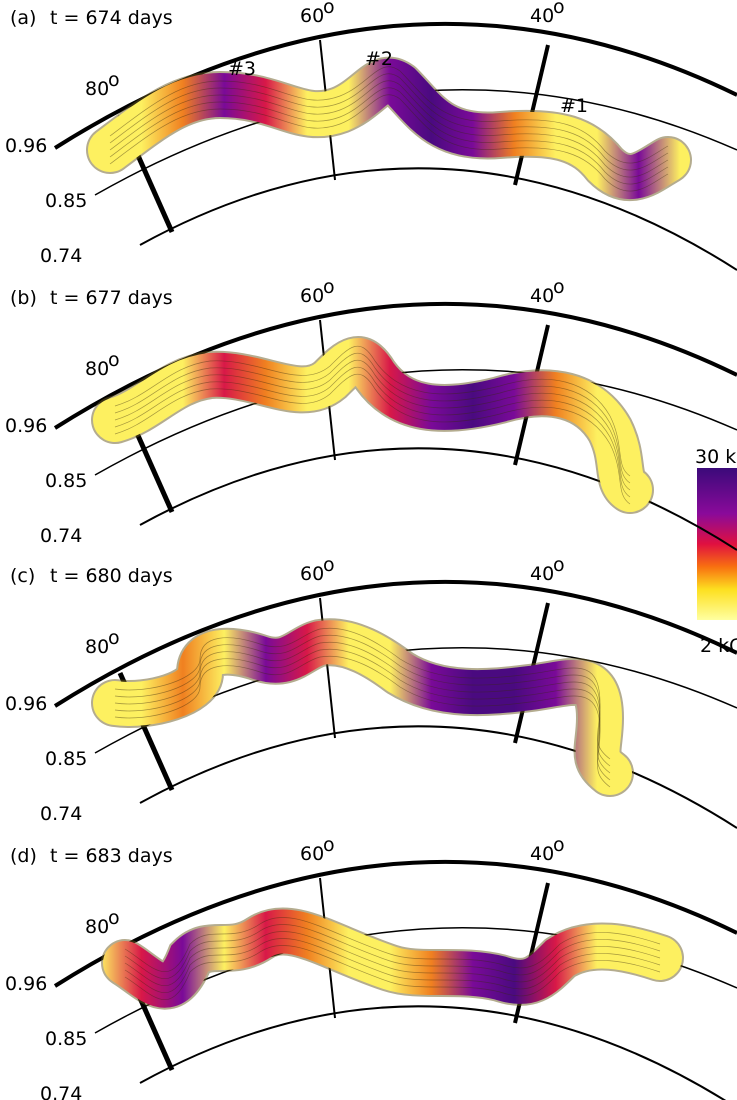 Image resolution: width=737 pixels, height=1100 pixels. I want to click on panel-label: (a), so click(23, 18).